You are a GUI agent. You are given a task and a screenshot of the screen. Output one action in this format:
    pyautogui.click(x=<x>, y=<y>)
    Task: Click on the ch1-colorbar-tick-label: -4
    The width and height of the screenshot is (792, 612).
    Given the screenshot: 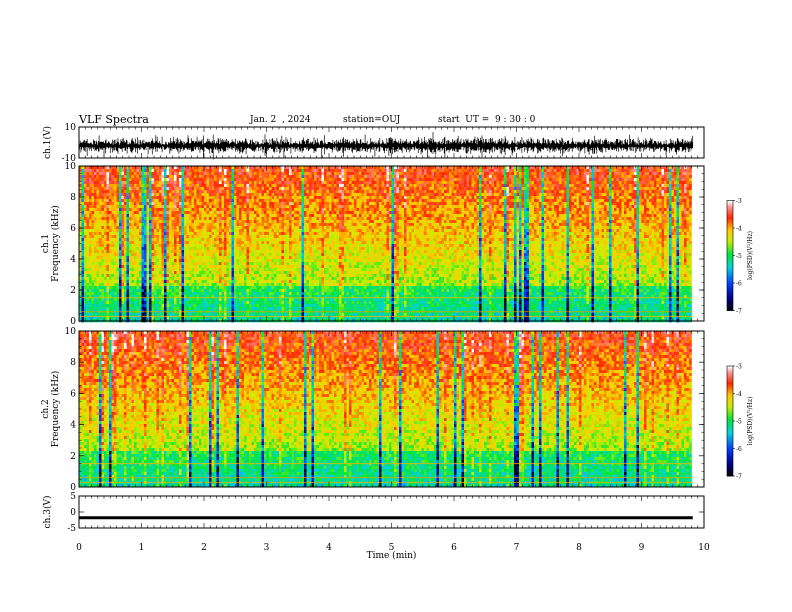 What is the action you would take?
    pyautogui.click(x=739, y=229)
    